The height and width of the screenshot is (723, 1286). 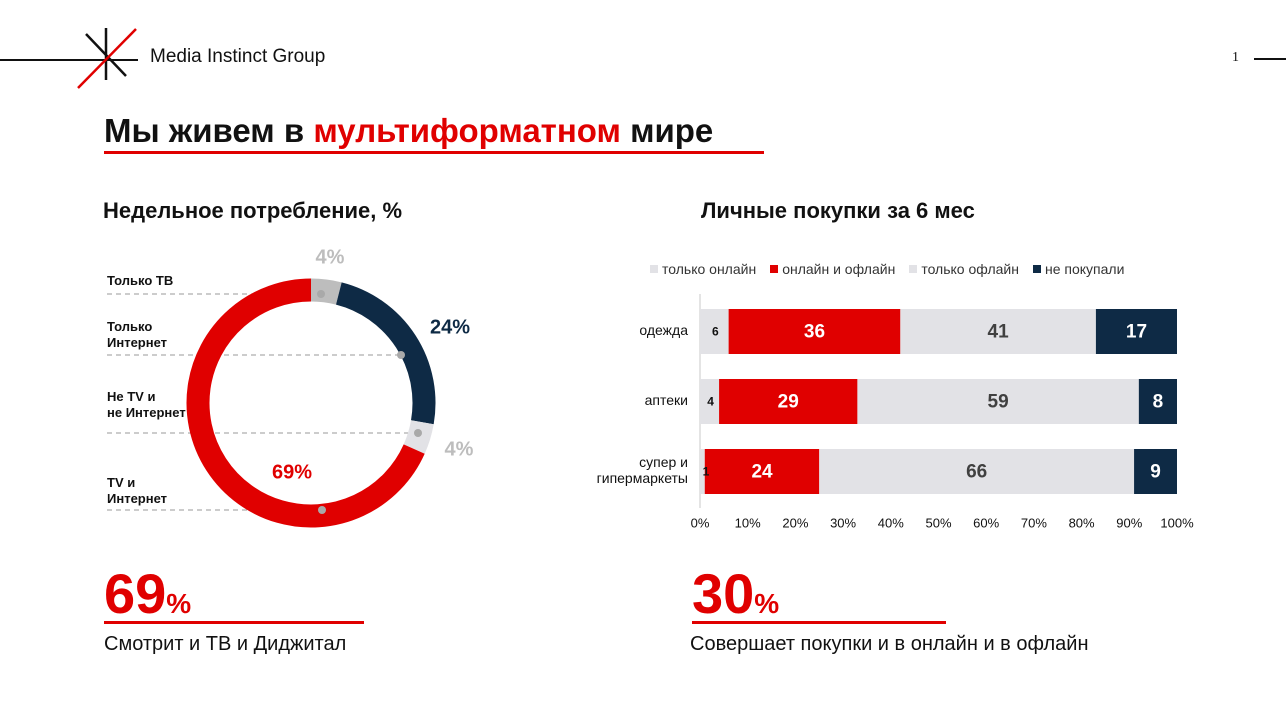 I want to click on donut-label-neither: Не TV и не Интернет, so click(x=146, y=405).